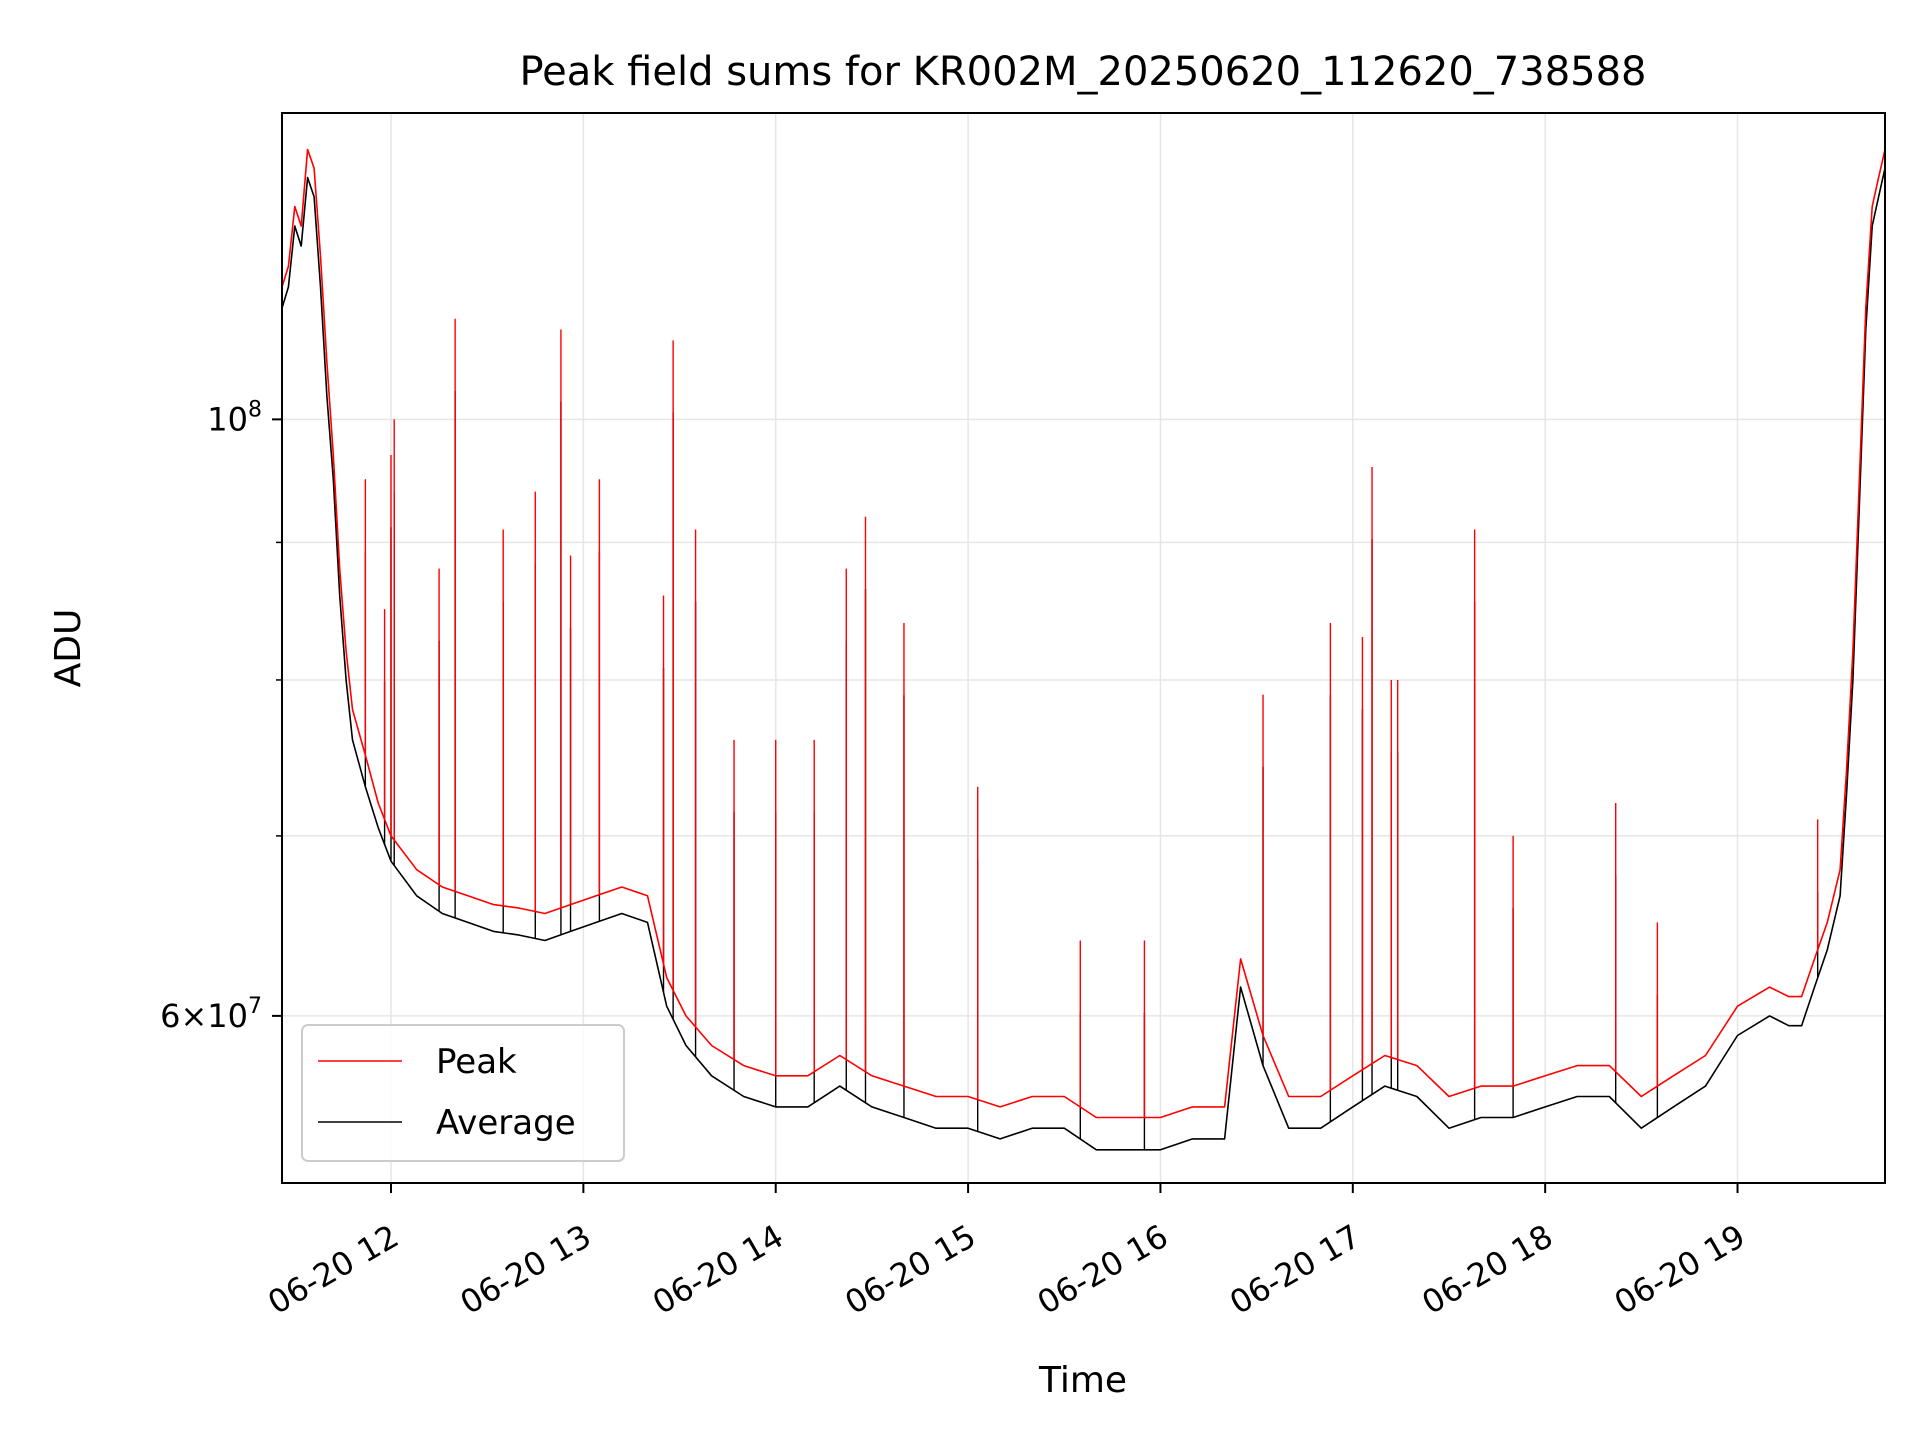  What do you see at coordinates (68, 648) in the screenshot?
I see `y-axis-label: ADU` at bounding box center [68, 648].